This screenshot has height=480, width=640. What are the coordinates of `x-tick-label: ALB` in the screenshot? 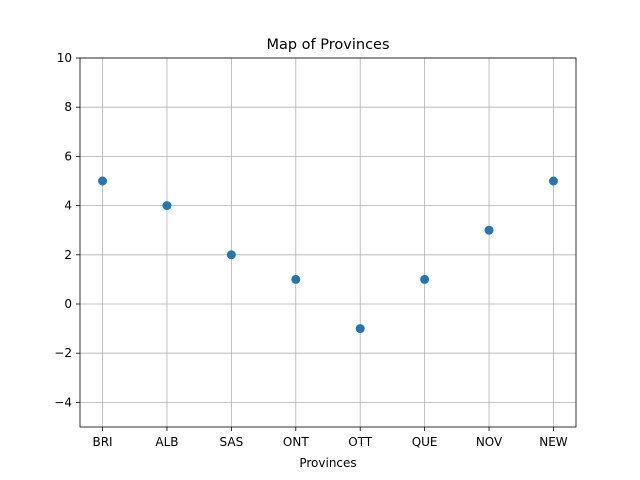 It's located at (166, 442).